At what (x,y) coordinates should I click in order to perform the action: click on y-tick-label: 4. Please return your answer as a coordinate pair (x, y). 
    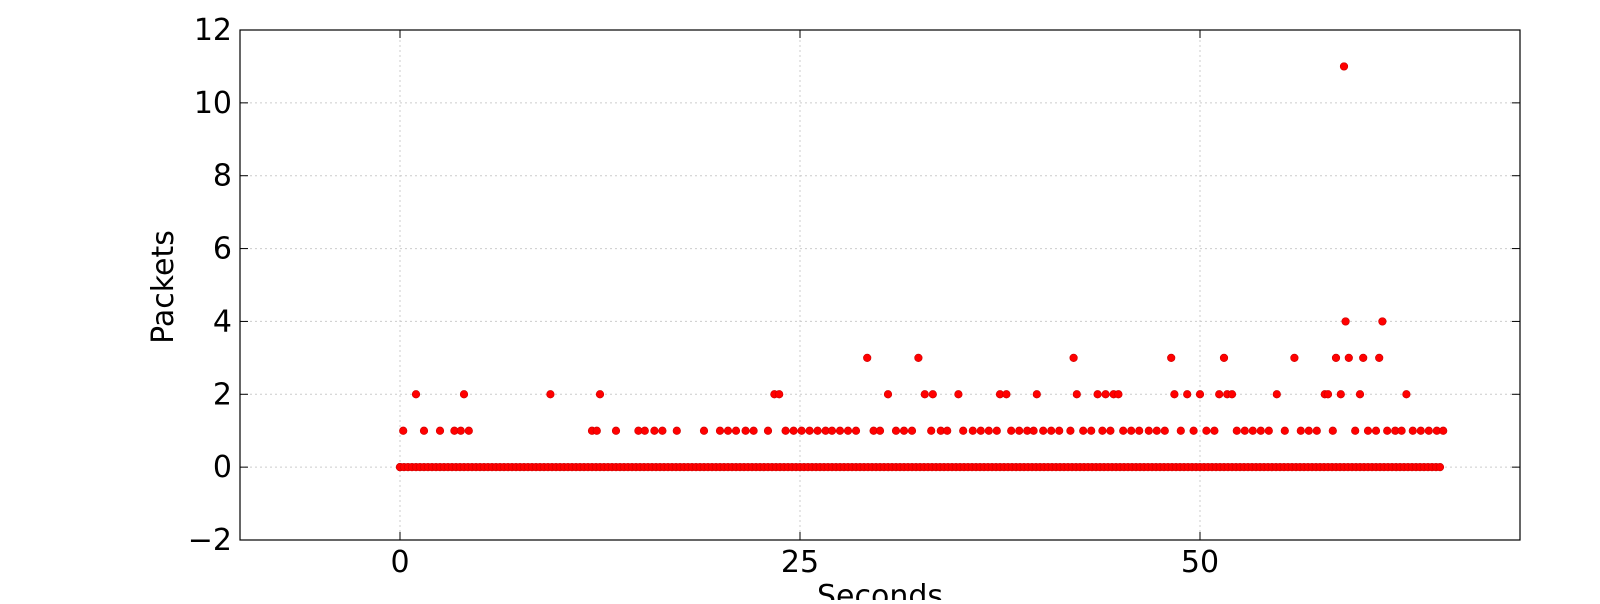
    Looking at the image, I should click on (222, 321).